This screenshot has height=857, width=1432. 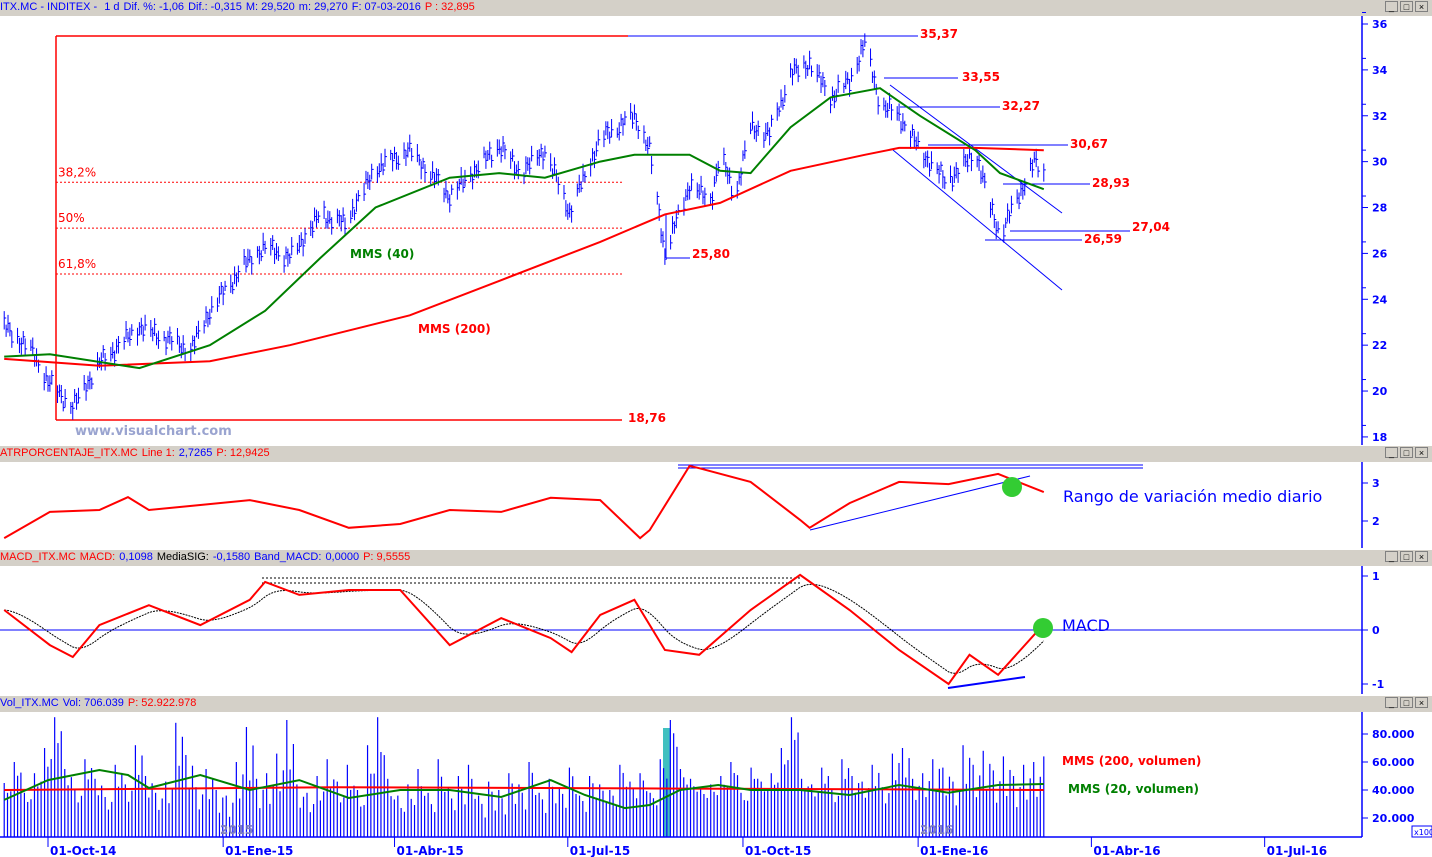 What do you see at coordinates (112, 7) in the screenshot?
I see `timeframe: 1 d` at bounding box center [112, 7].